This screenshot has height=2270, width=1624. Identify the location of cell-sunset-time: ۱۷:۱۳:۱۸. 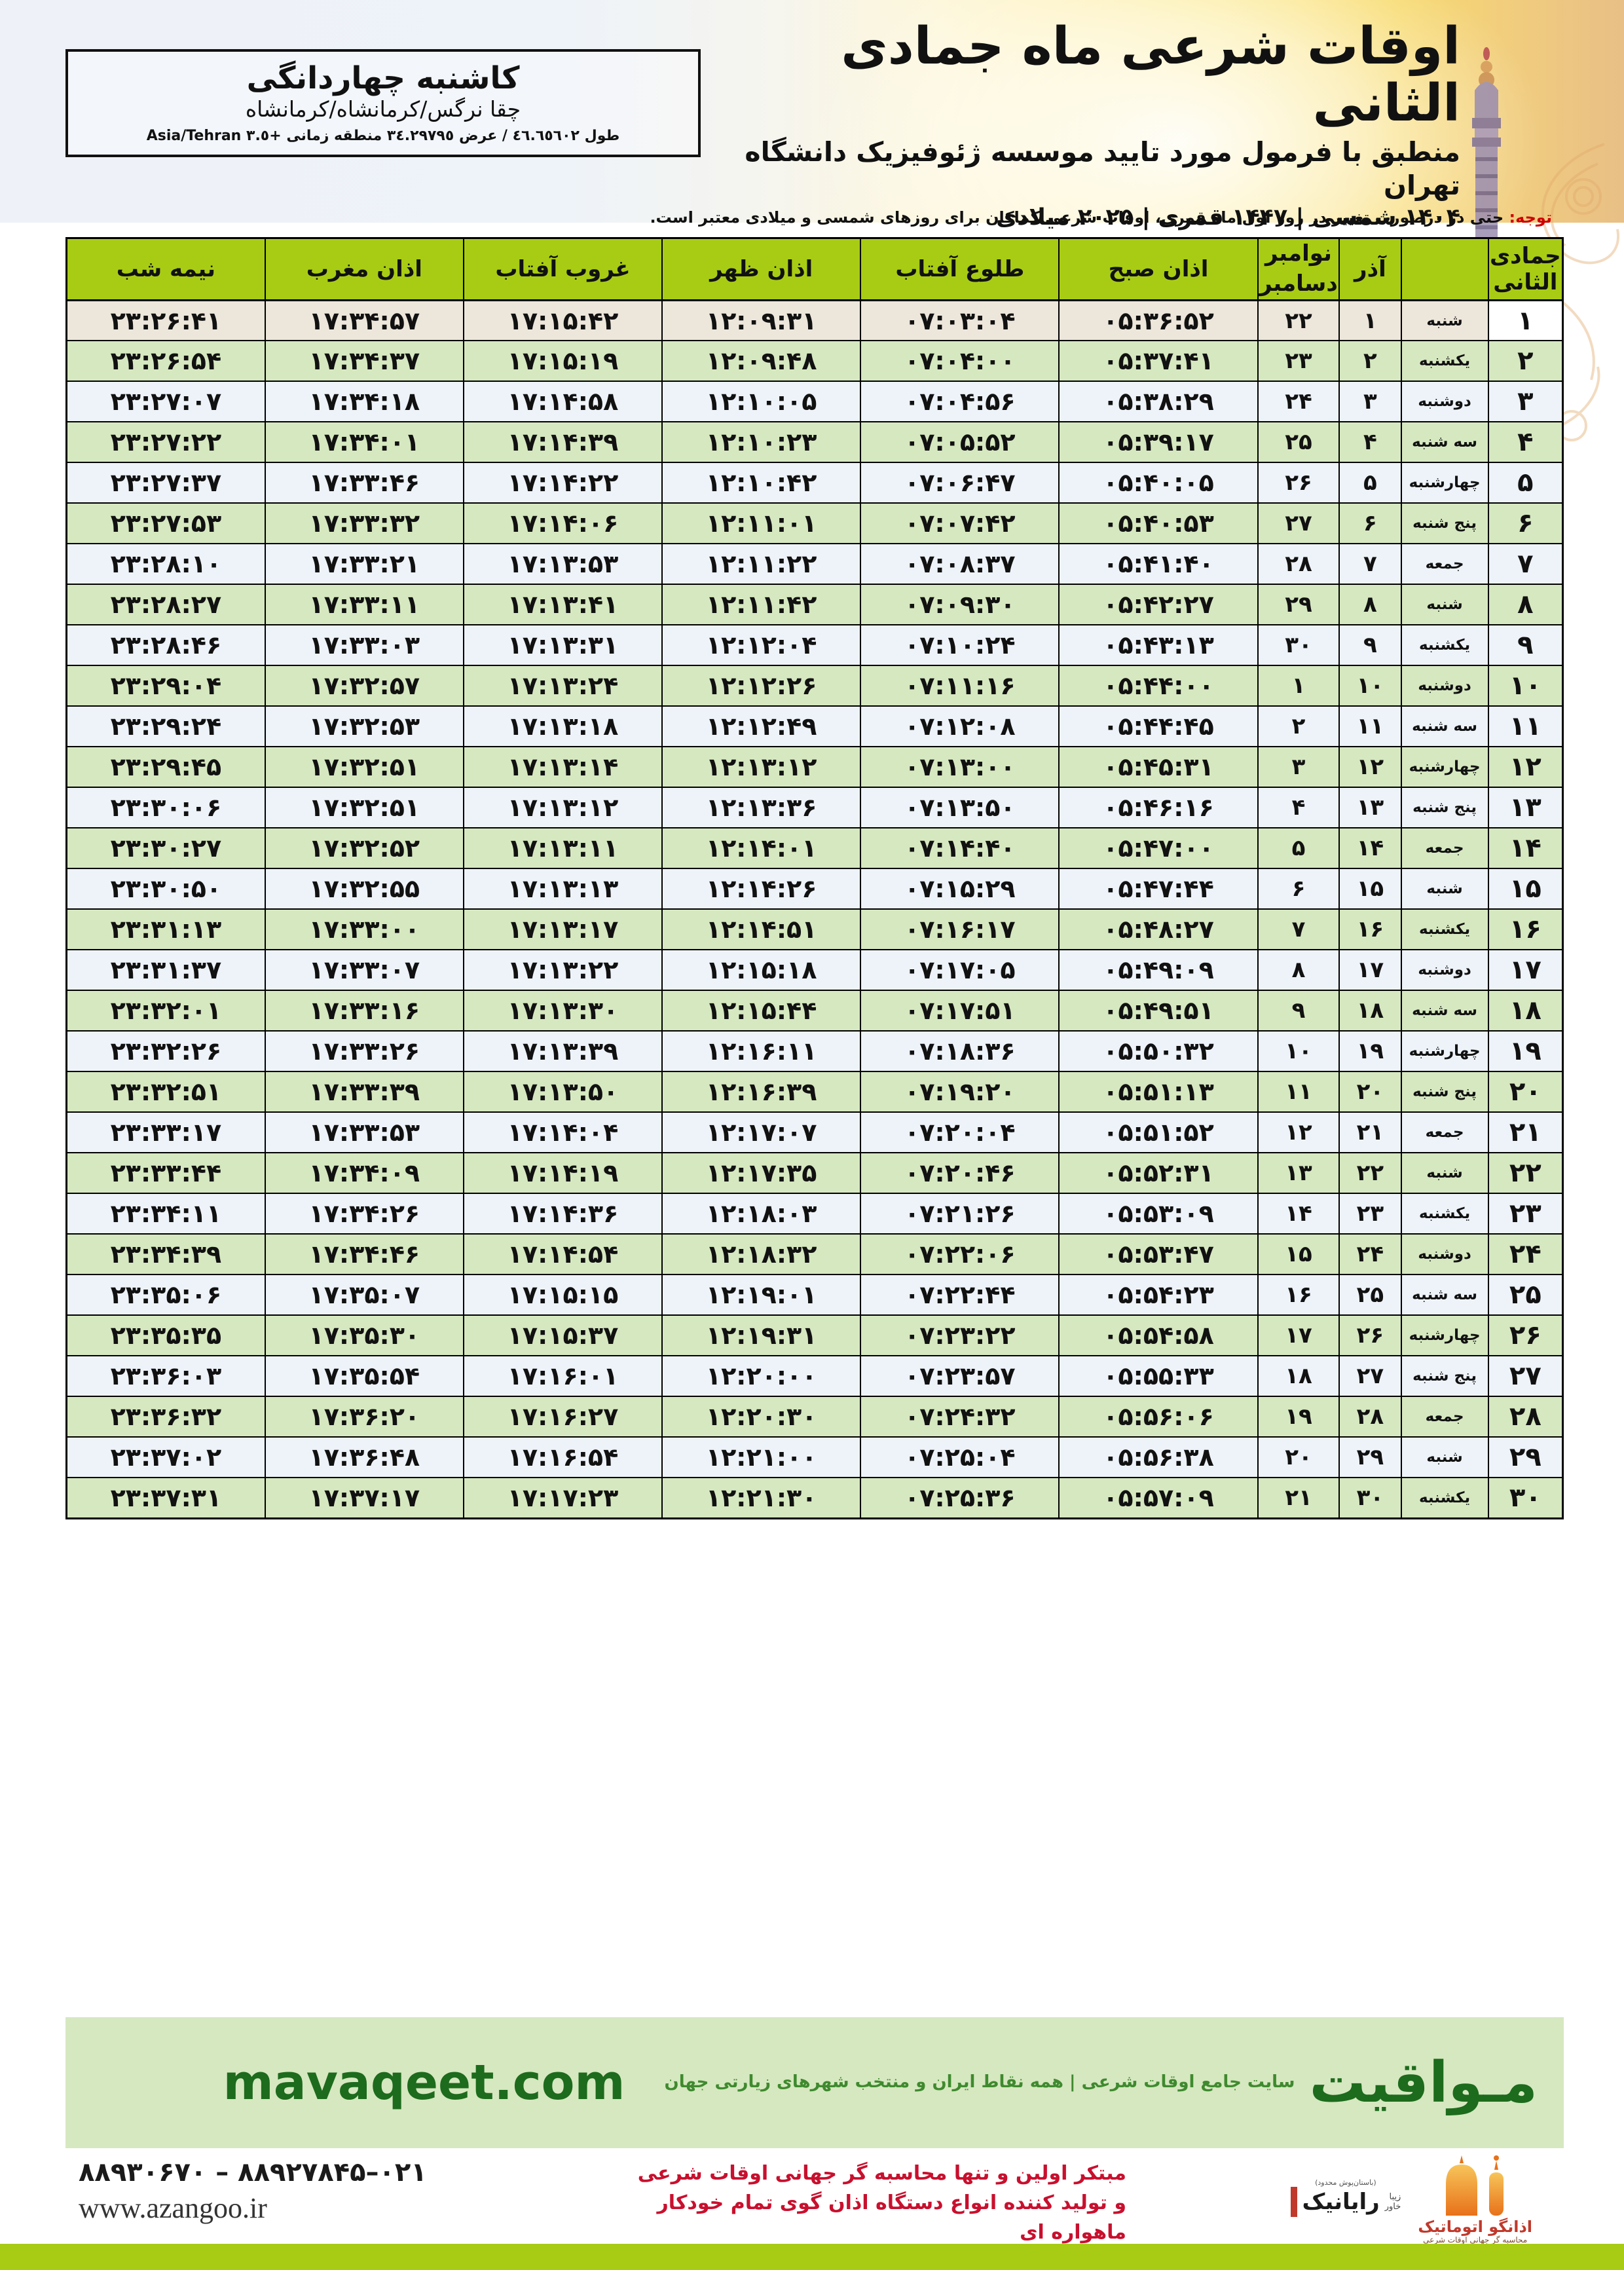
(562, 726).